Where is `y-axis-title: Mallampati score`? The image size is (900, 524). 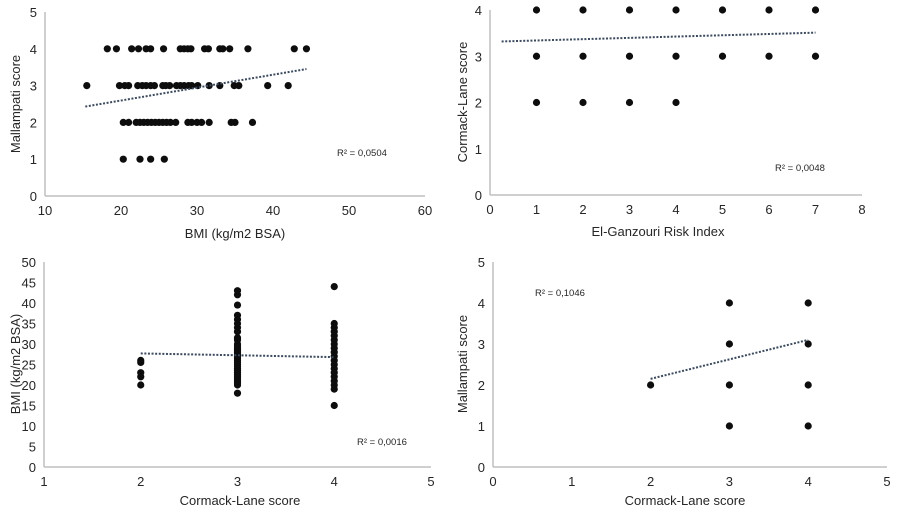 y-axis-title: Mallampati score is located at coordinates (462, 364).